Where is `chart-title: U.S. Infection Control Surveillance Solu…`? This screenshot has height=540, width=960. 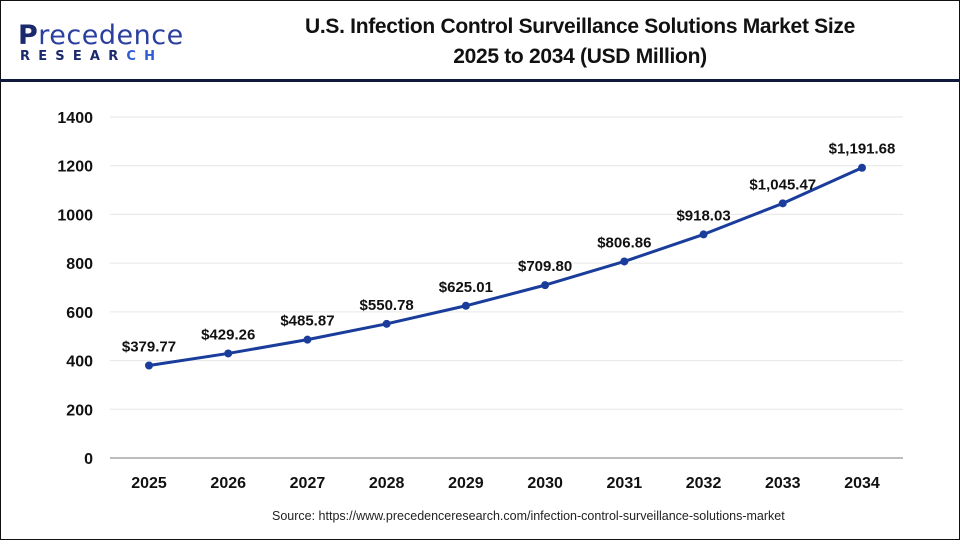
chart-title: U.S. Infection Control Surveillance Solu… is located at coordinates (580, 42).